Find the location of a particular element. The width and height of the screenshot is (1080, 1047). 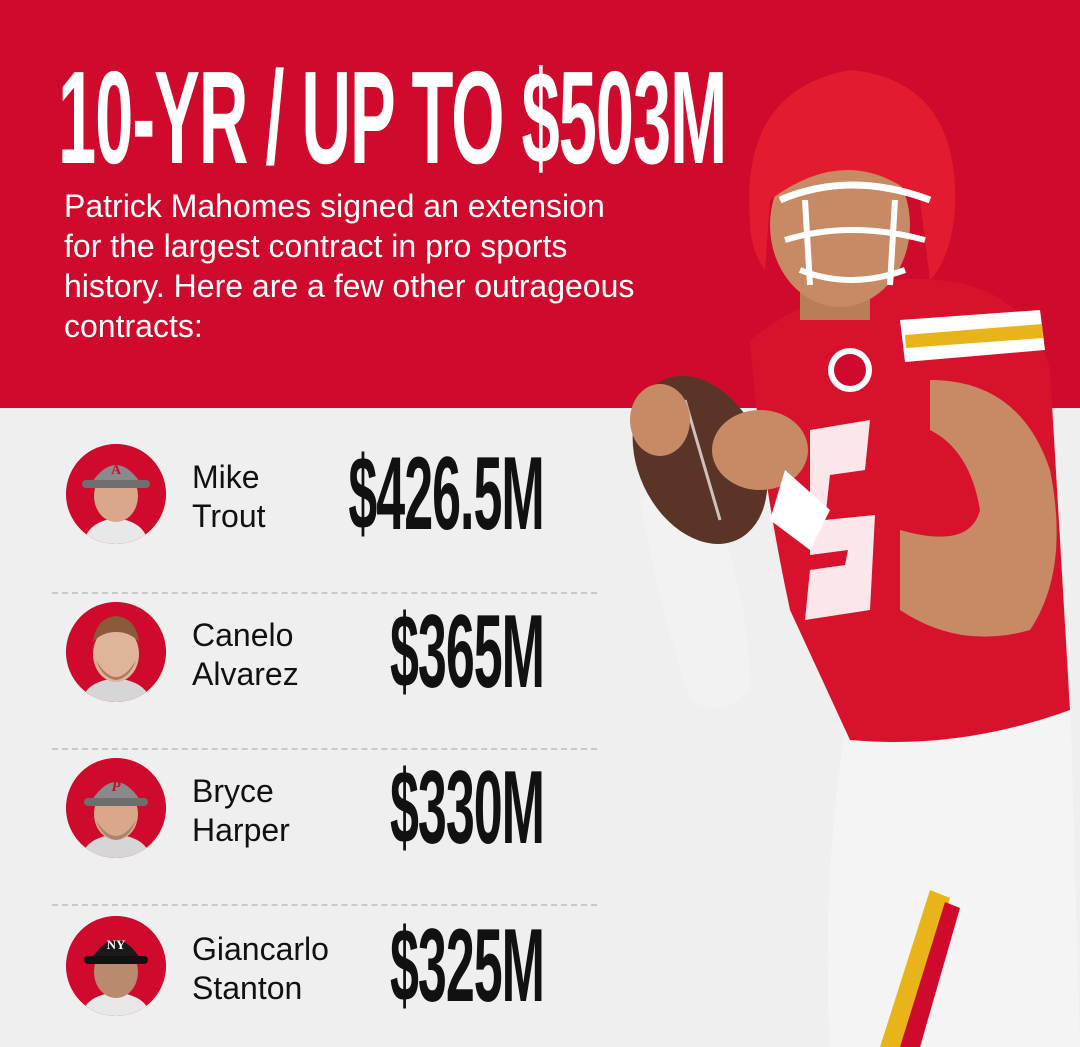

last-name: Stanton is located at coordinates (247, 988).